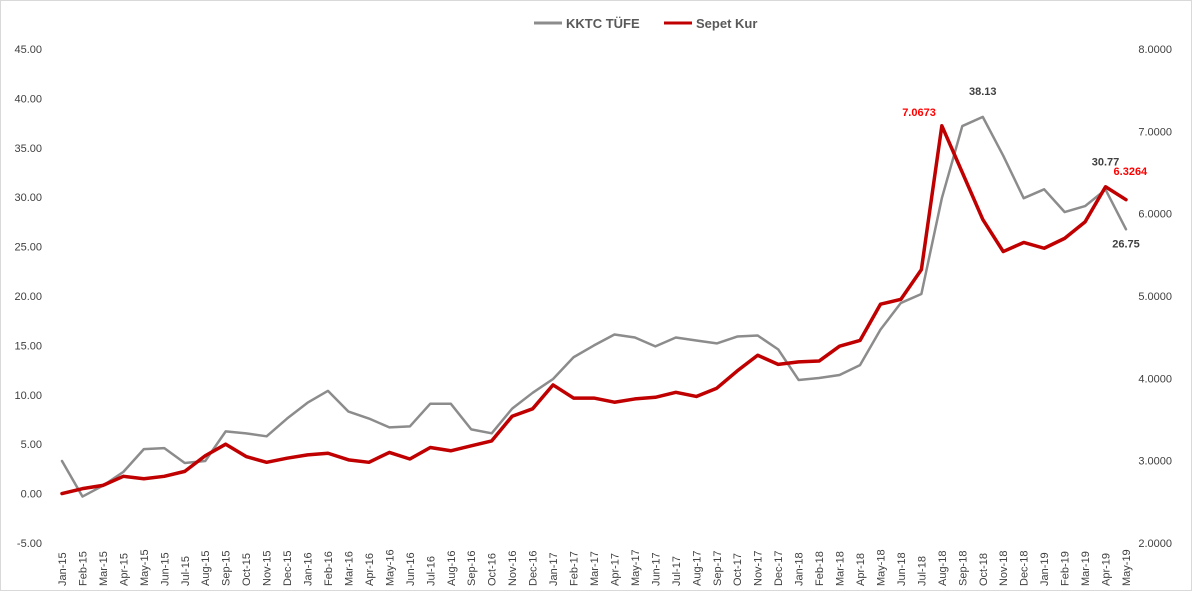 The height and width of the screenshot is (596, 1200). What do you see at coordinates (1155, 50) in the screenshot?
I see `right-axis-tick-label: 8.0000` at bounding box center [1155, 50].